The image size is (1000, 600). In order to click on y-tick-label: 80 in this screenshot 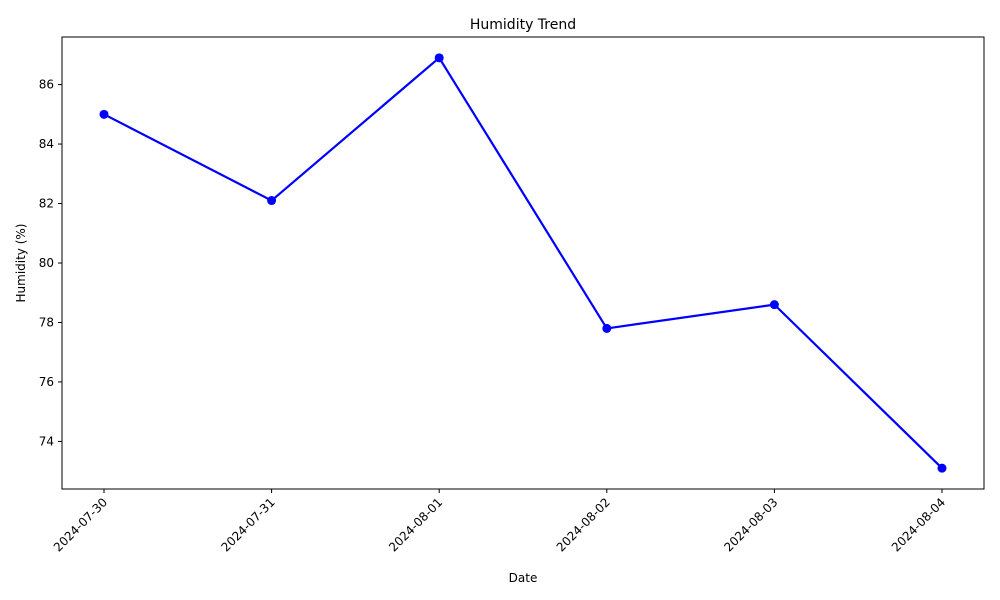, I will do `click(46, 263)`.